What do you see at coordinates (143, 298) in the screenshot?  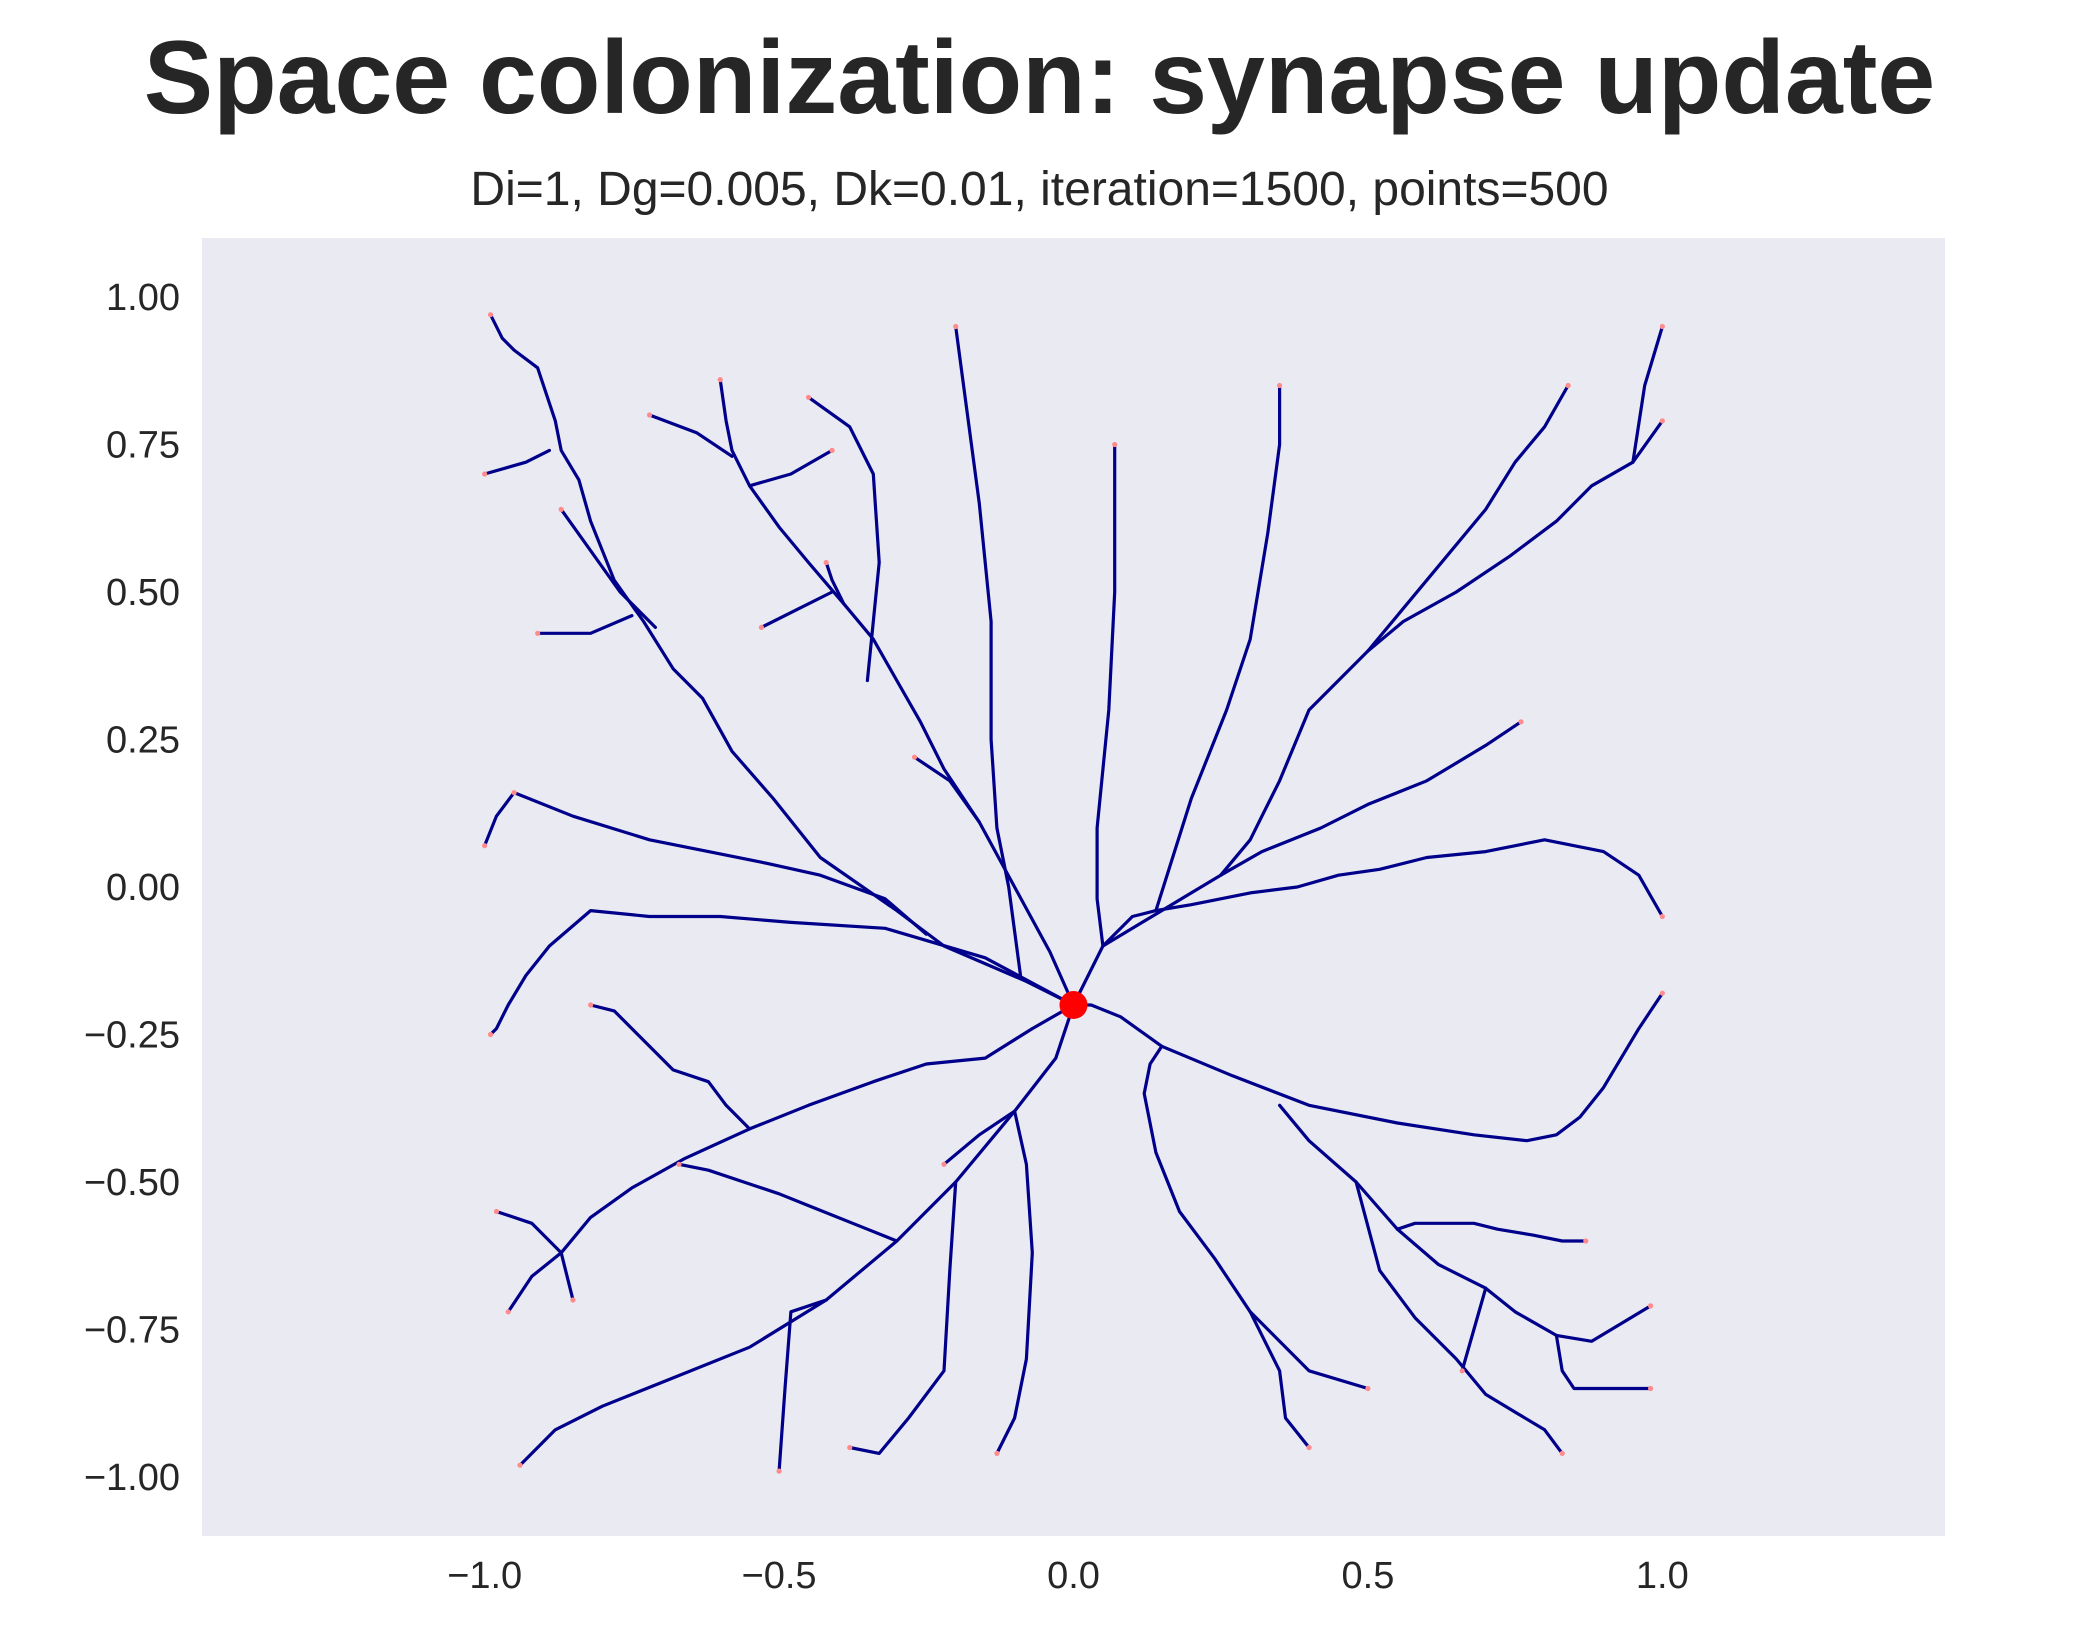 I see `y-tick-label: 1.00` at bounding box center [143, 298].